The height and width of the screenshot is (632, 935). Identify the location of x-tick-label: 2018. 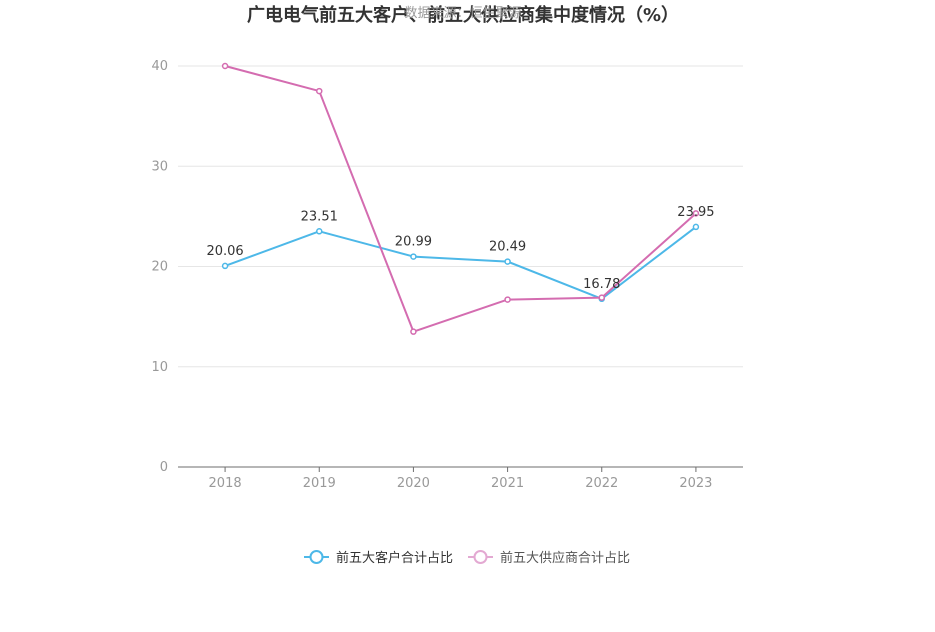
(225, 483).